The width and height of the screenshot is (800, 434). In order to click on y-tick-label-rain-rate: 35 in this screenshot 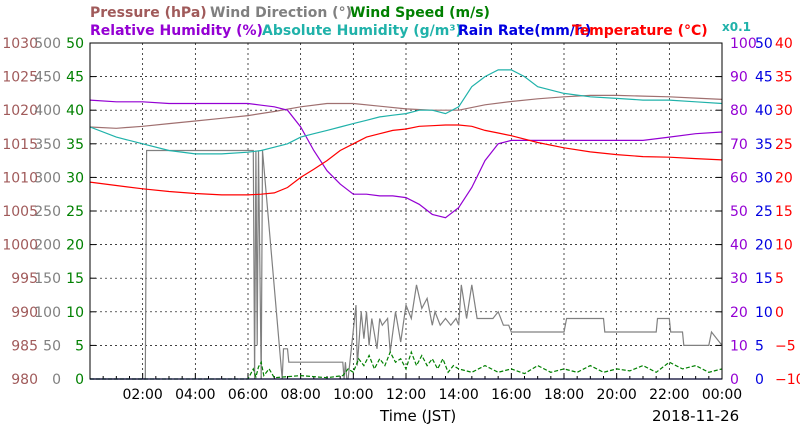, I will do `click(764, 145)`.